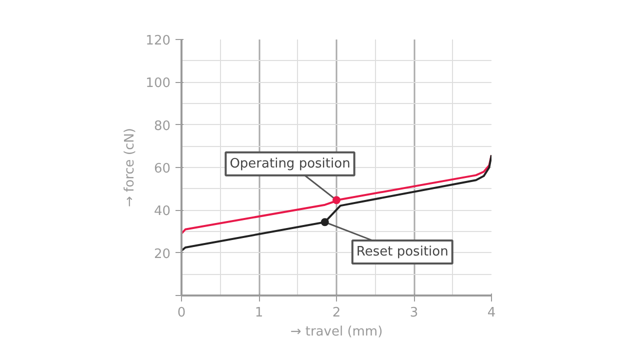  Describe the element at coordinates (259, 313) in the screenshot. I see `x-tick-label: 1` at that location.